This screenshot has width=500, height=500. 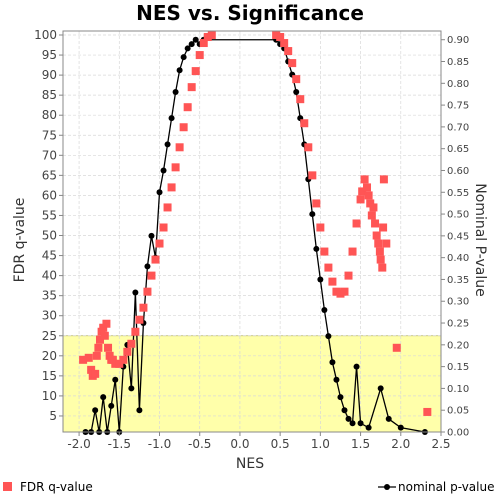 I want to click on y-right-tick-label: 0.10, so click(x=458, y=389).